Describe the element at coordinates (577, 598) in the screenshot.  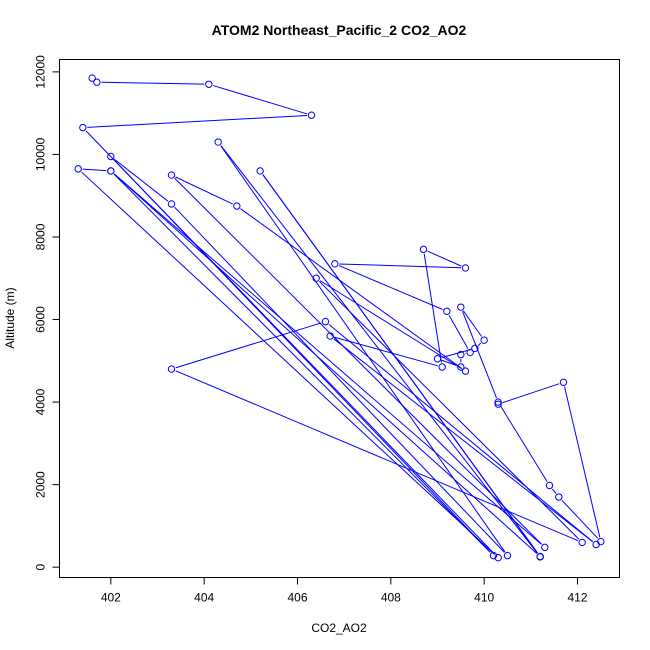
I see `x-tick-label: 412` at that location.